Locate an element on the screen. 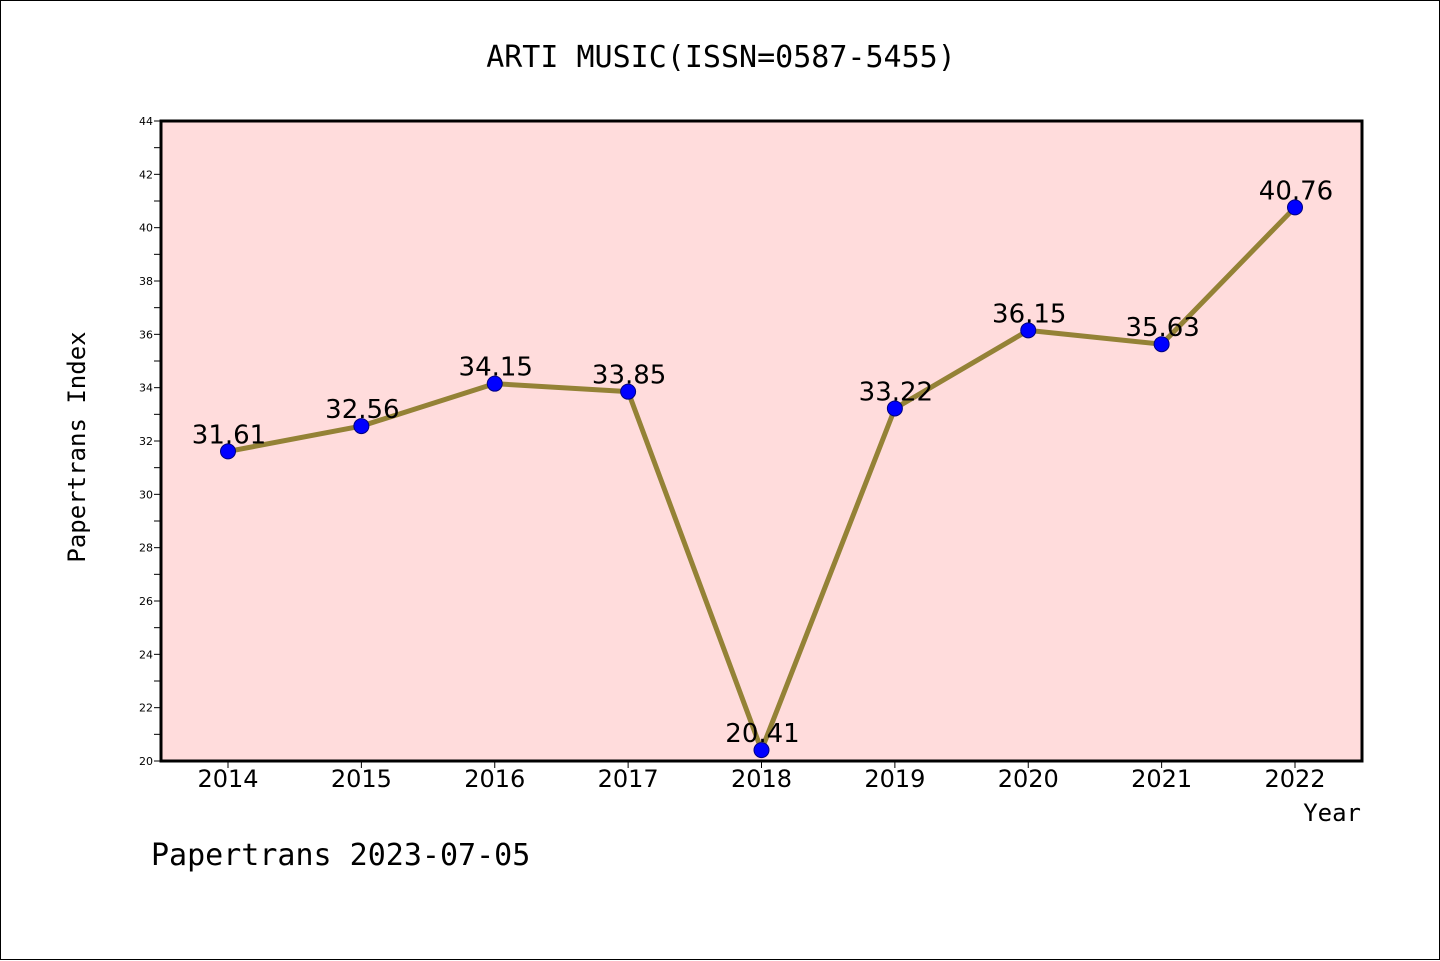 The height and width of the screenshot is (961, 1440). x-tick-label: 2017 is located at coordinates (628, 779).